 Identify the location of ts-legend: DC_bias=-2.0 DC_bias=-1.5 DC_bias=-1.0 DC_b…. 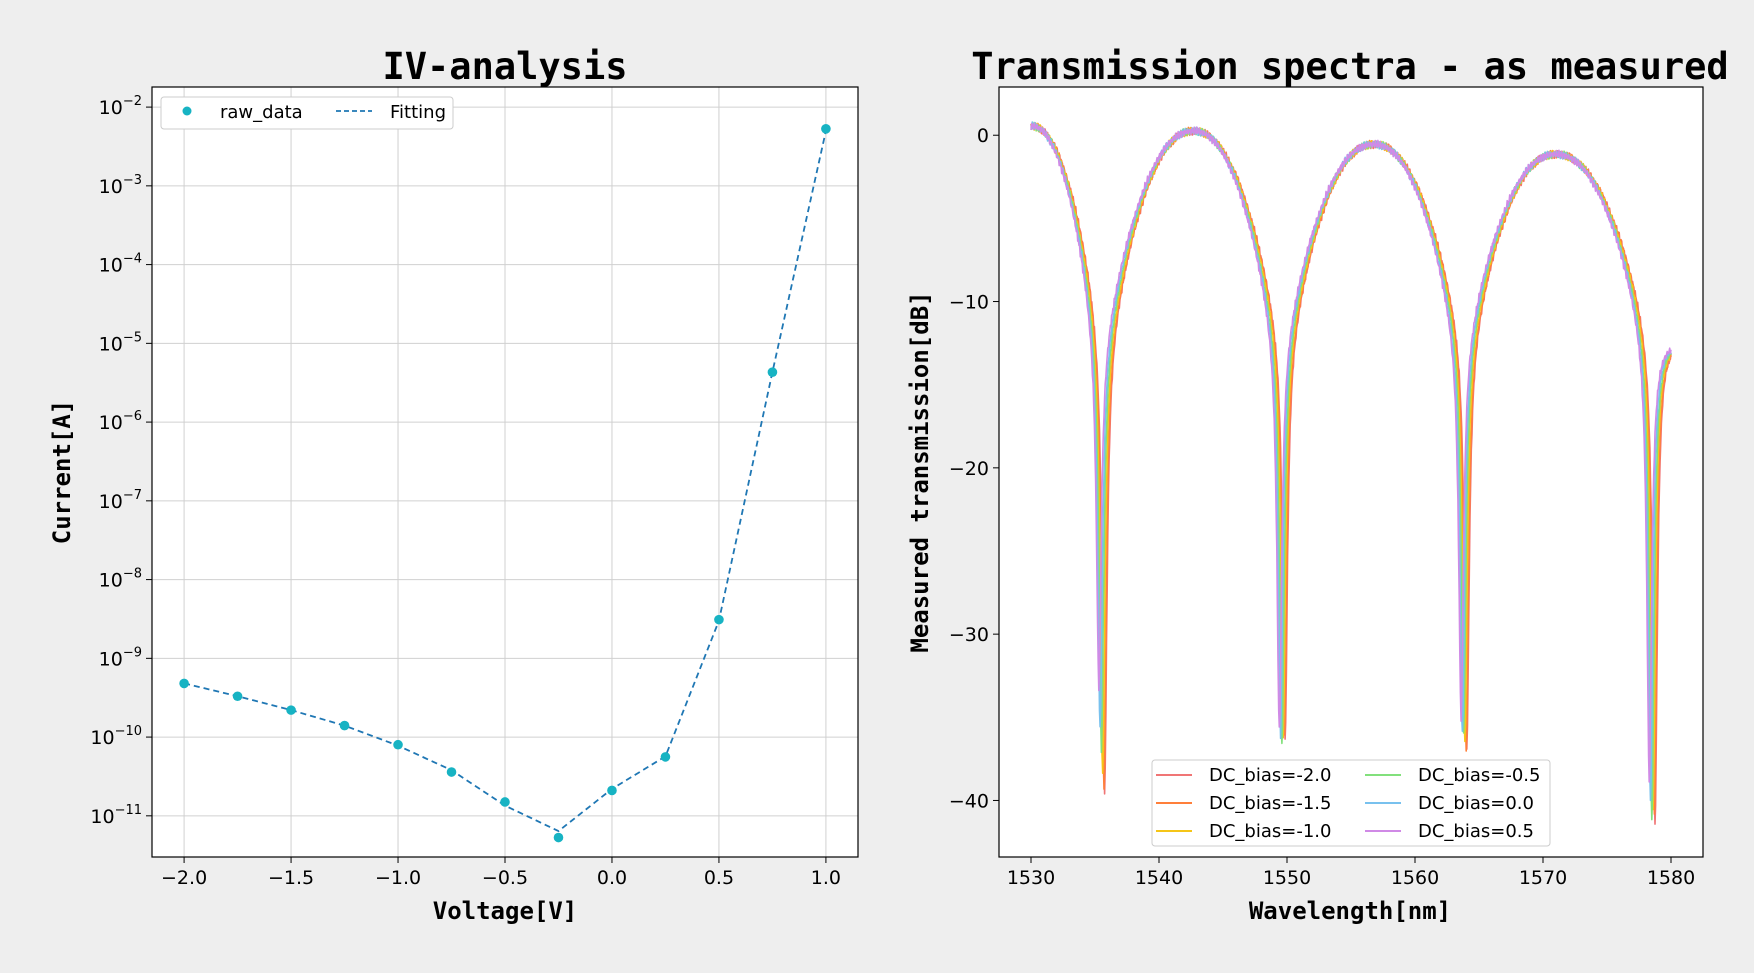
(1351, 803).